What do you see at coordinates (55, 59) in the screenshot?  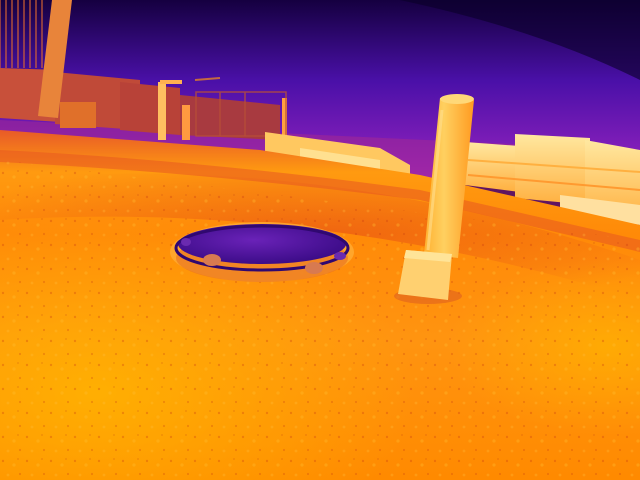 I see `fence-post` at bounding box center [55, 59].